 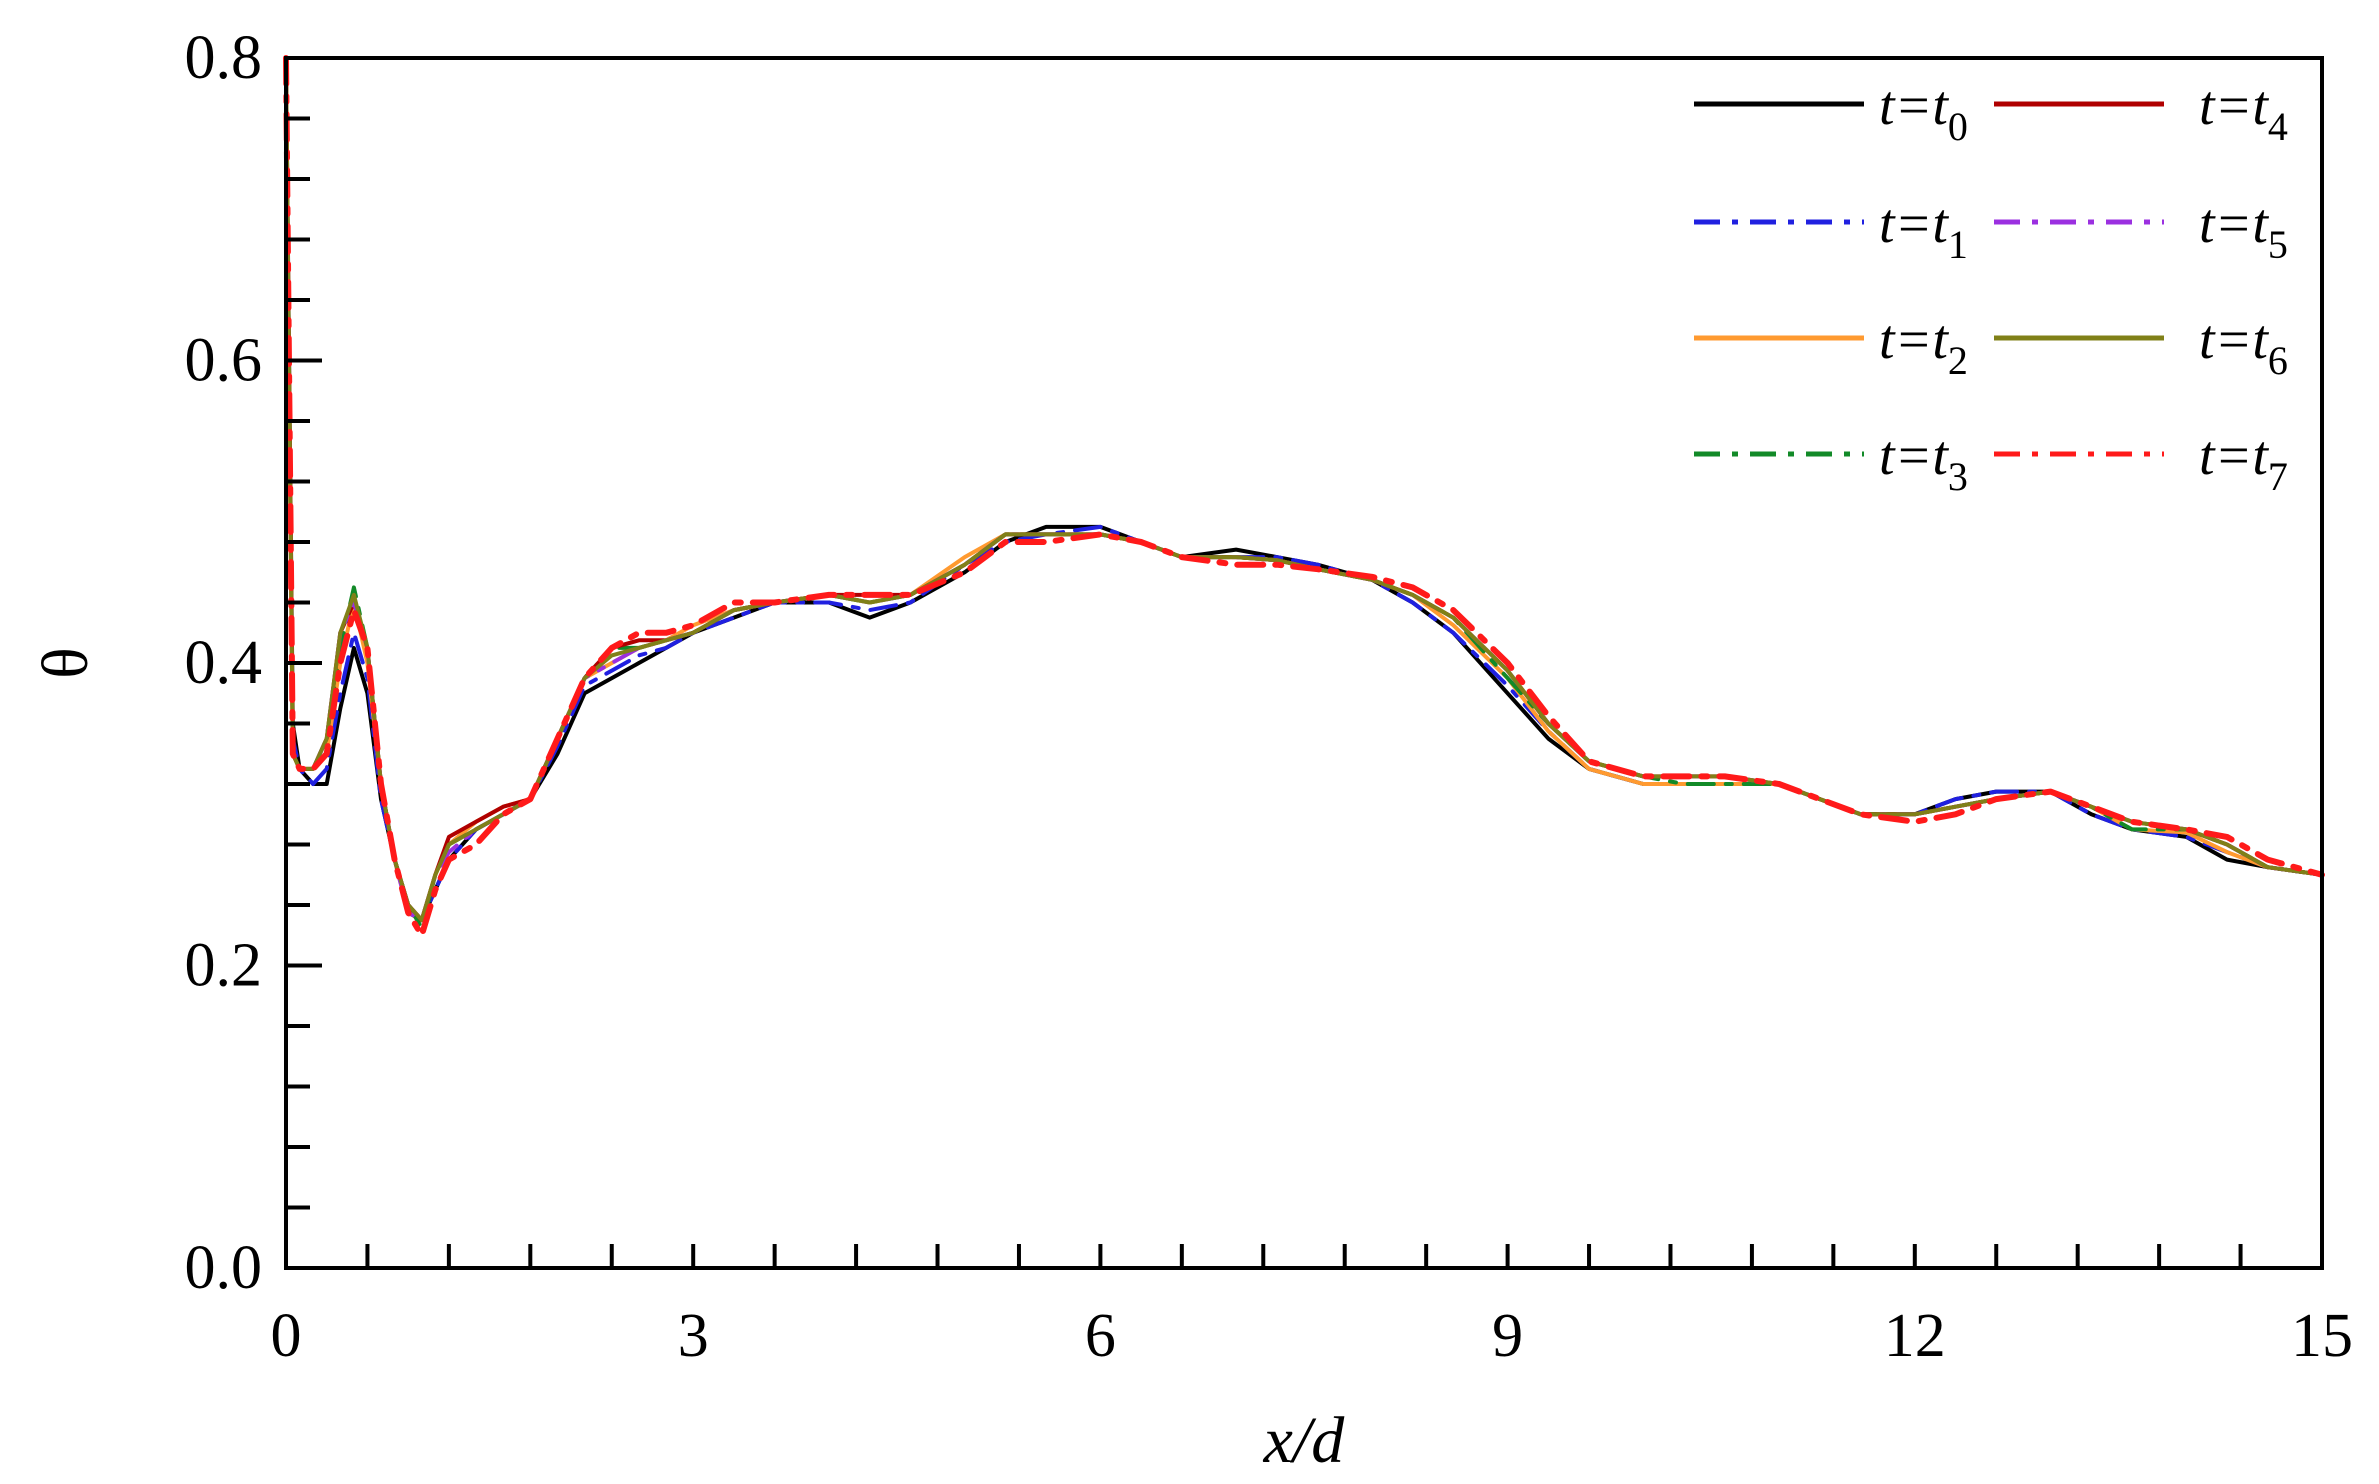 I want to click on x-tick-label: 0, so click(x=286, y=1336).